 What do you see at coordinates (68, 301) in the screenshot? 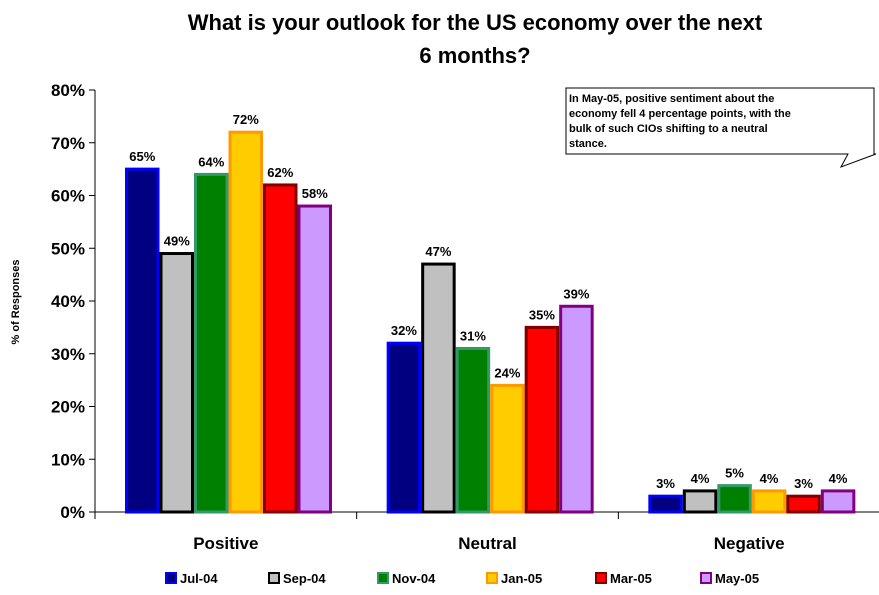
I see `y-tick-label: 40%` at bounding box center [68, 301].